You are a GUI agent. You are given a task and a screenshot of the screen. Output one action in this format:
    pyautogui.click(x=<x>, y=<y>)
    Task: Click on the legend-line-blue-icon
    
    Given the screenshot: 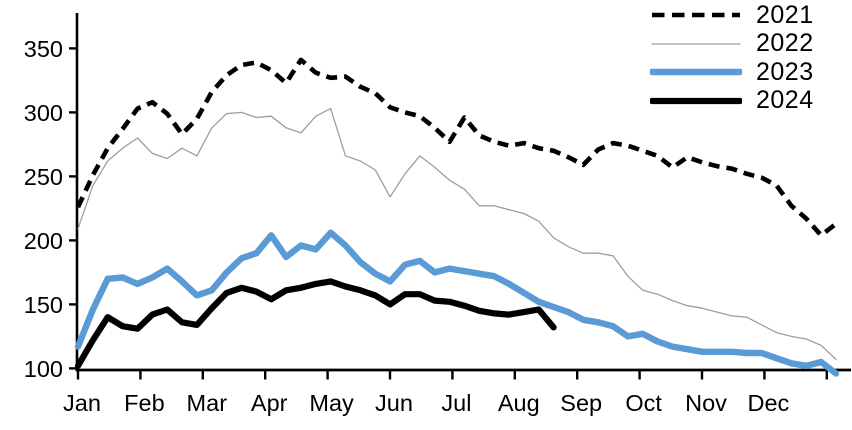 What is the action you would take?
    pyautogui.click(x=696, y=72)
    